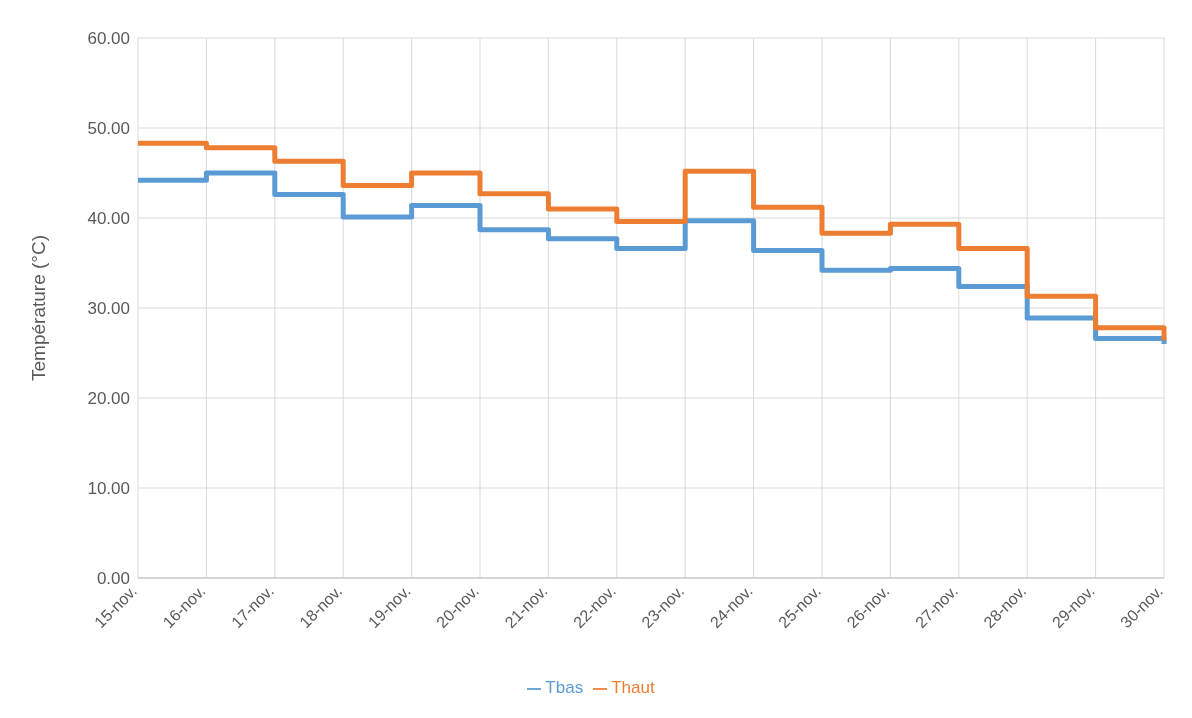  Describe the element at coordinates (113, 579) in the screenshot. I see `y-tick-label: 0.00` at that location.